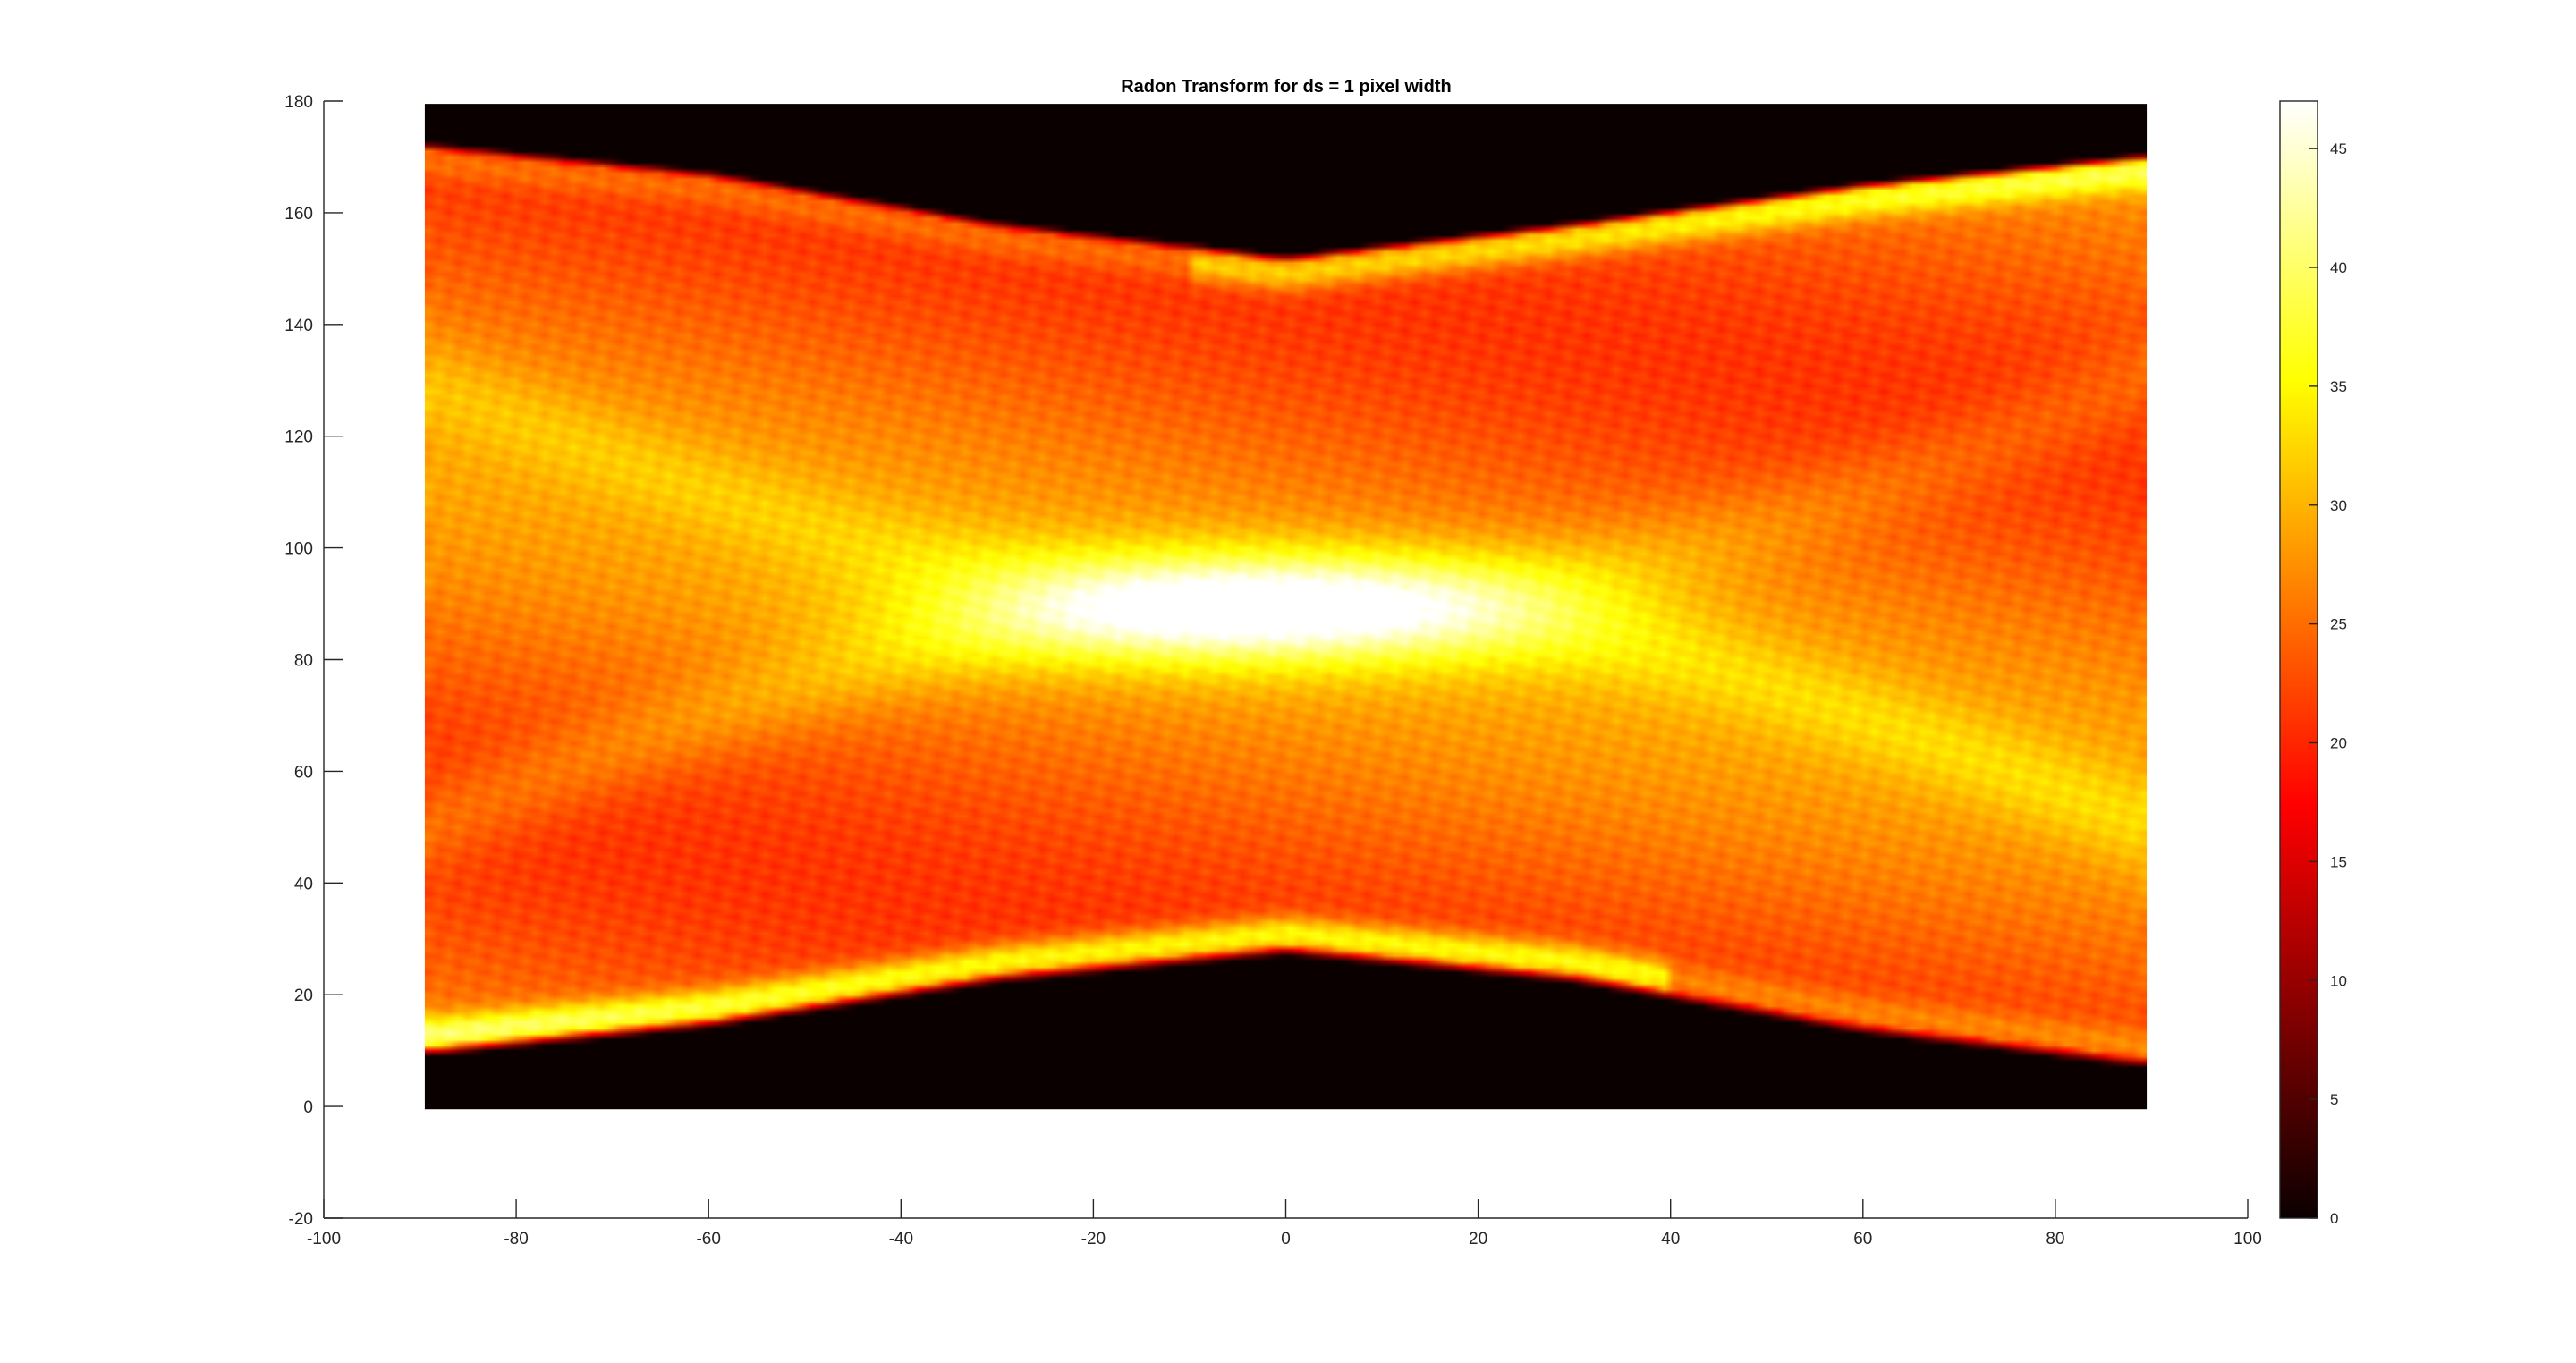  I want to click on colorbar-tick-label: 35, so click(2338, 387).